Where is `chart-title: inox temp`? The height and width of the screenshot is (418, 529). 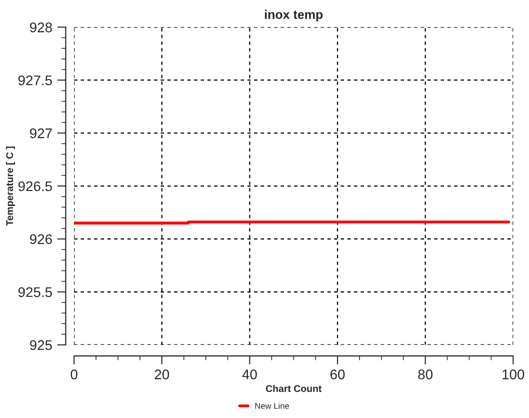
chart-title: inox temp is located at coordinates (293, 16).